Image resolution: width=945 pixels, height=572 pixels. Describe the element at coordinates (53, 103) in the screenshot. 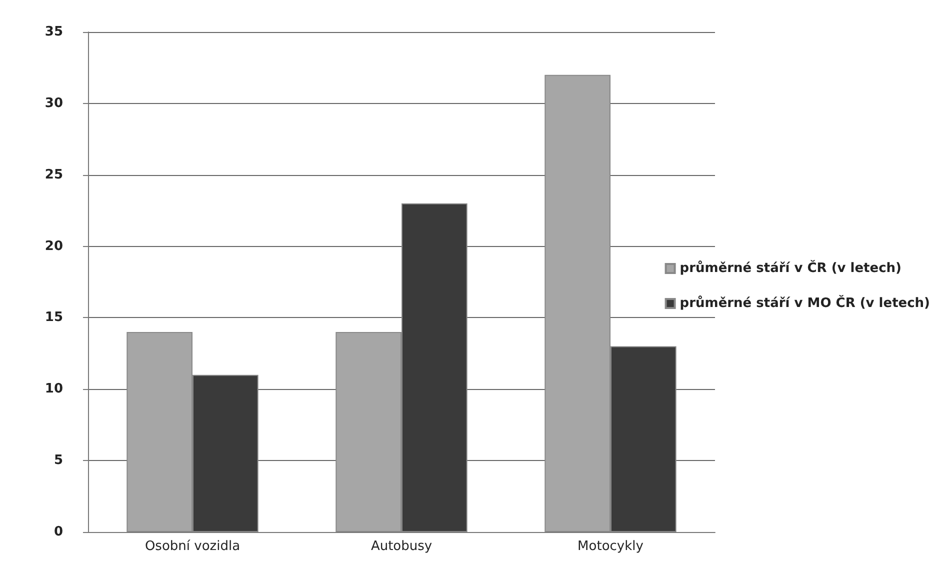

I see `y-tick-label: 30` at that location.